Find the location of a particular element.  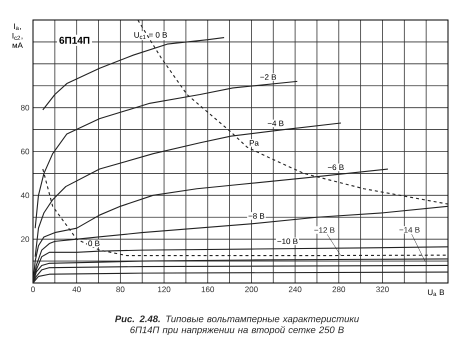

text: 6П14П is located at coordinates (74, 40).